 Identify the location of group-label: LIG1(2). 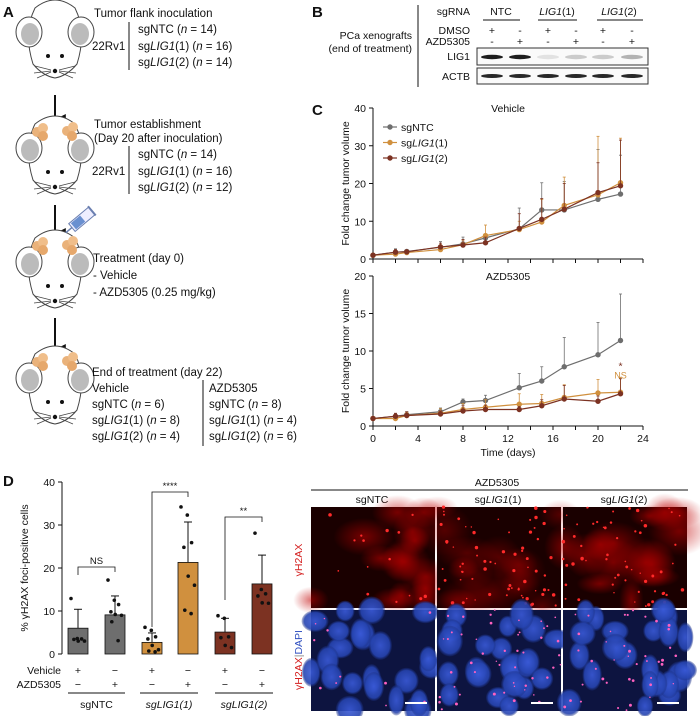
(619, 12).